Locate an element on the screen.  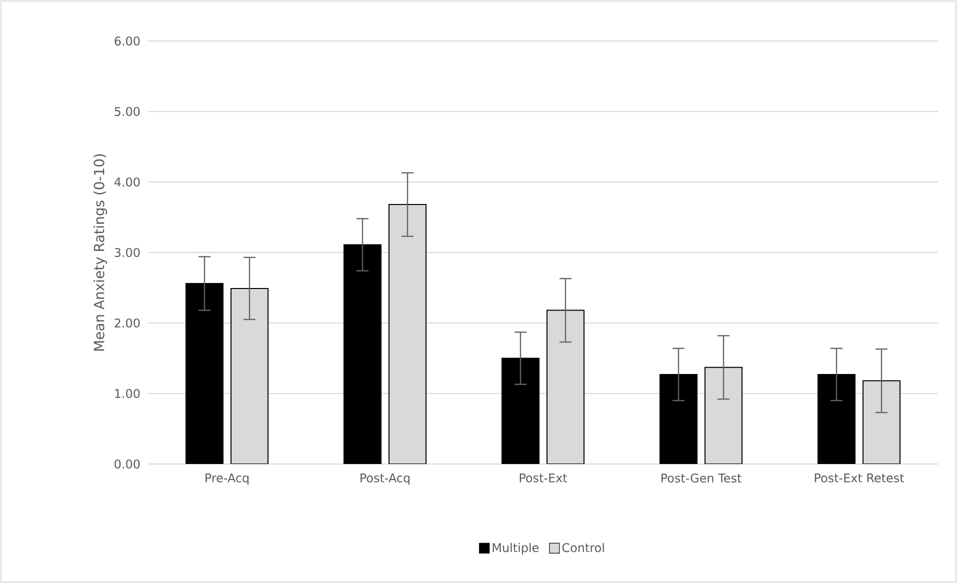
y-tick-label: 6.00 is located at coordinates (127, 41).